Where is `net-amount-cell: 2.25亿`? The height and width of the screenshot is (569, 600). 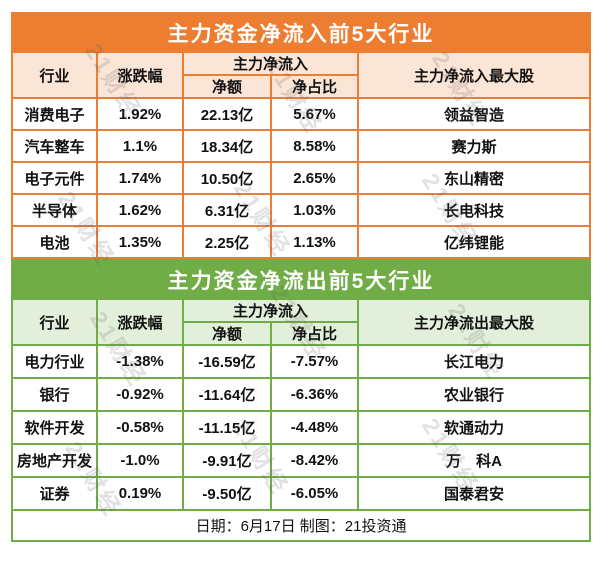
net-amount-cell: 2.25亿 is located at coordinates (227, 242).